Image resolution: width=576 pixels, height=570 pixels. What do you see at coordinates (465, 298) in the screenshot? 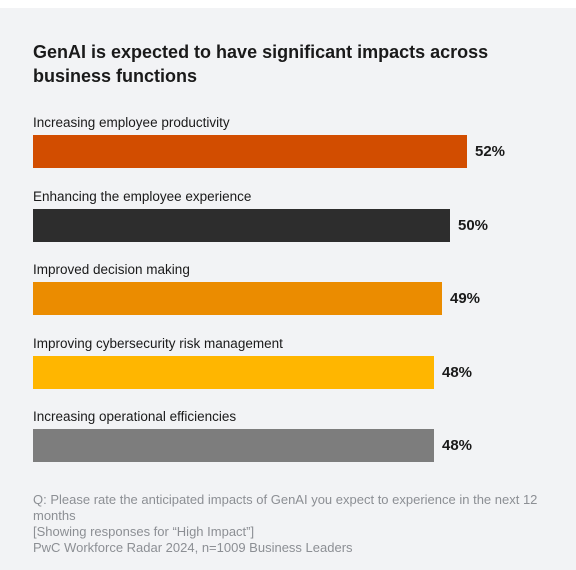
I see `bar-value-label: 49%` at bounding box center [465, 298].